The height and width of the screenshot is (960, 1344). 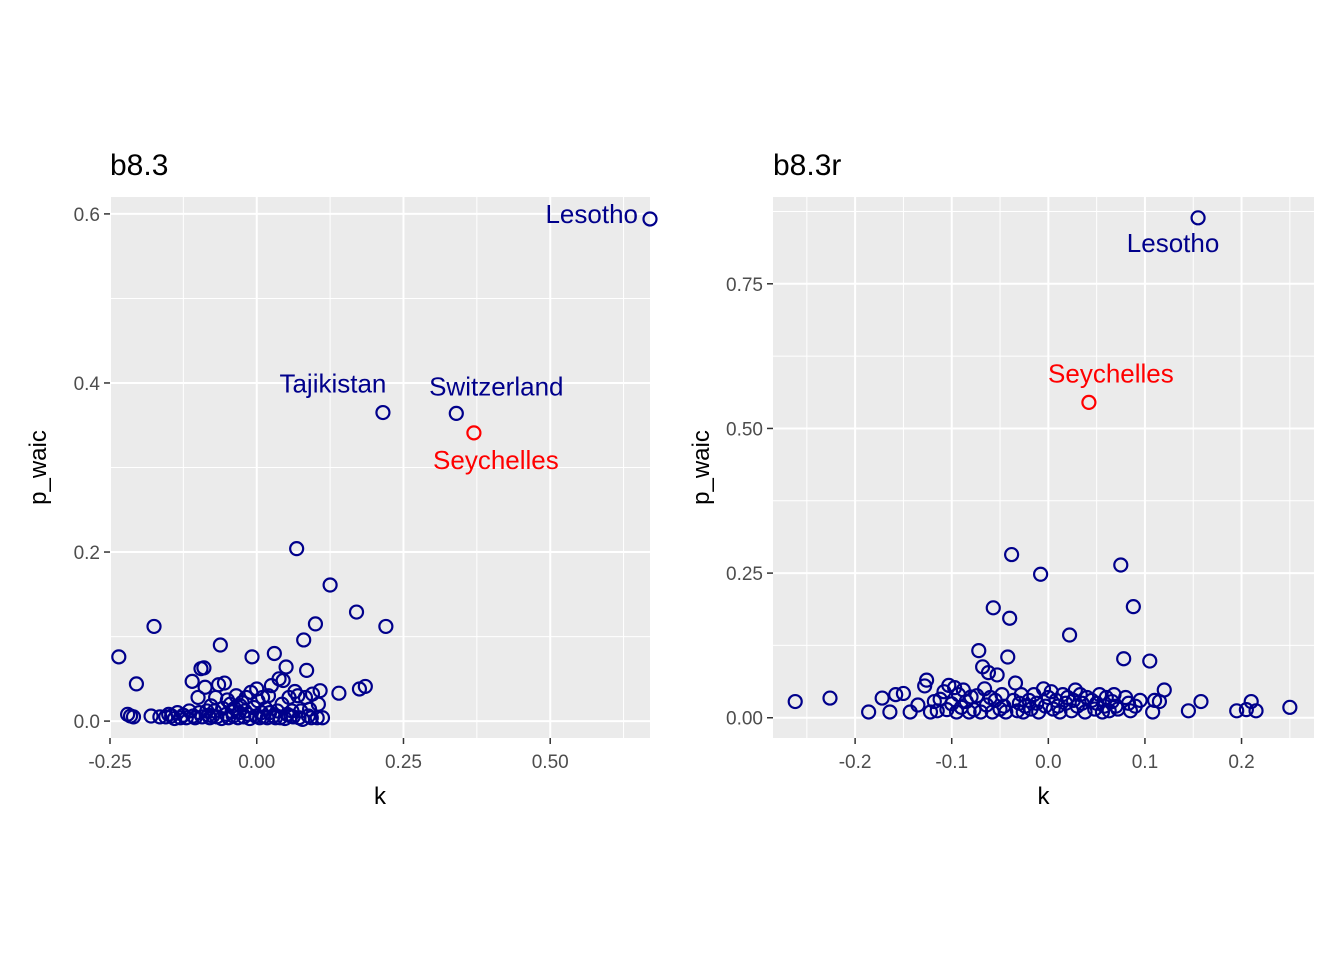 What do you see at coordinates (87, 215) in the screenshot?
I see `y-tick-label: 0.6` at bounding box center [87, 215].